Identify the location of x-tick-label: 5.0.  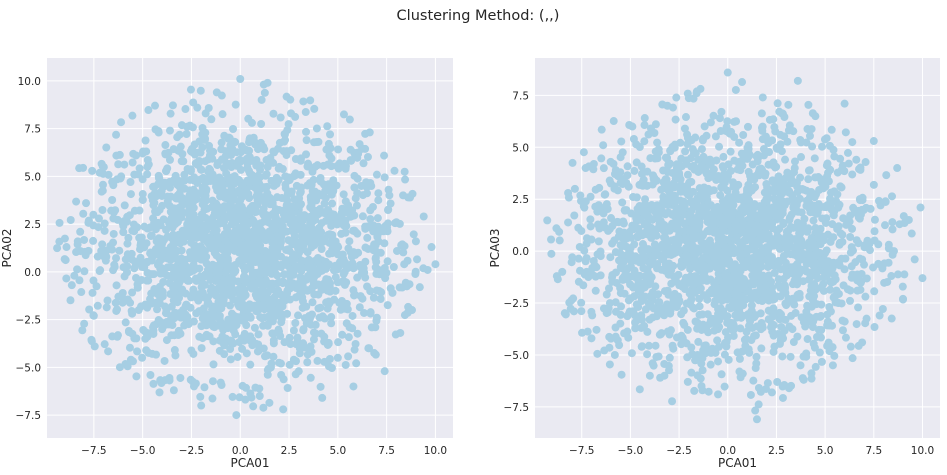
(337, 451).